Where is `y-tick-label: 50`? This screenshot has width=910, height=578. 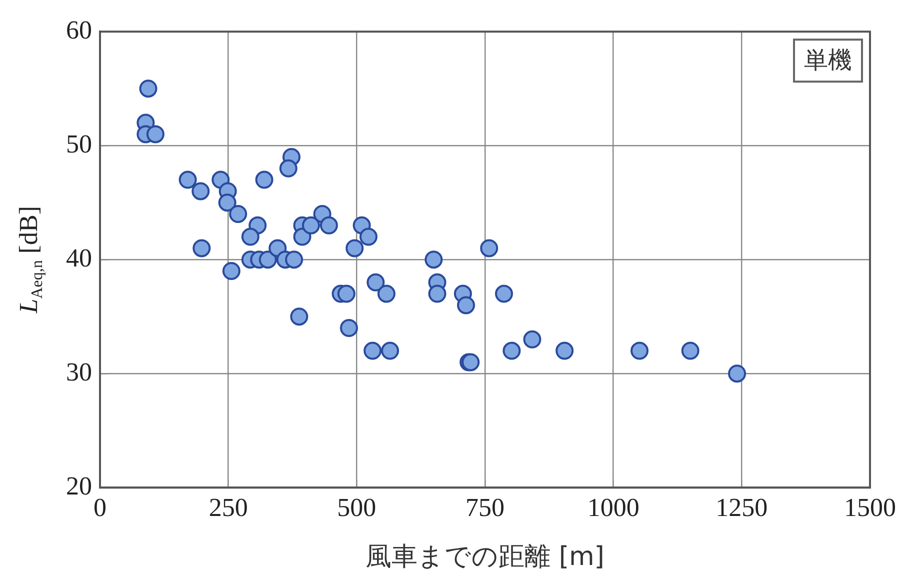
y-tick-label: 50 is located at coordinates (79, 143).